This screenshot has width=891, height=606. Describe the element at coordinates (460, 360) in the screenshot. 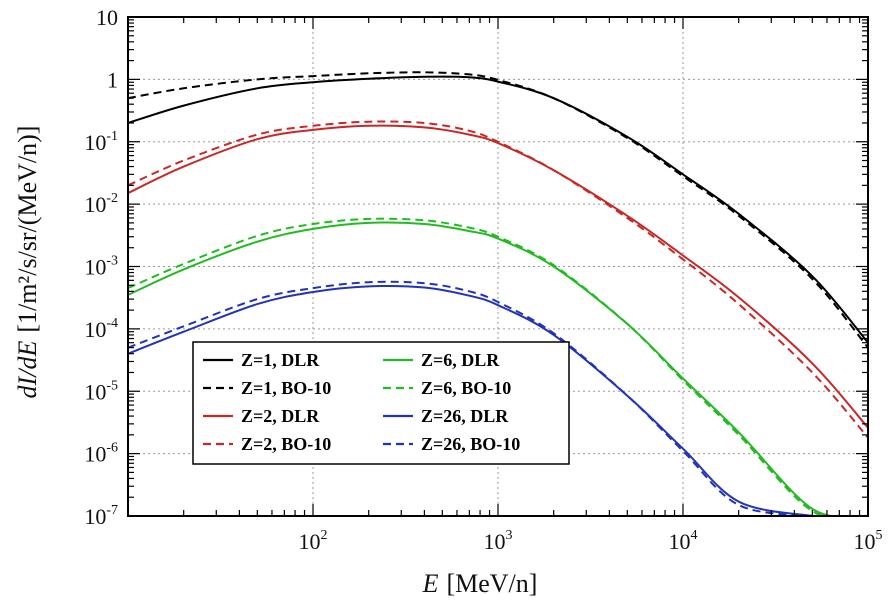

I see `legend-label: Z=6, DLR` at that location.